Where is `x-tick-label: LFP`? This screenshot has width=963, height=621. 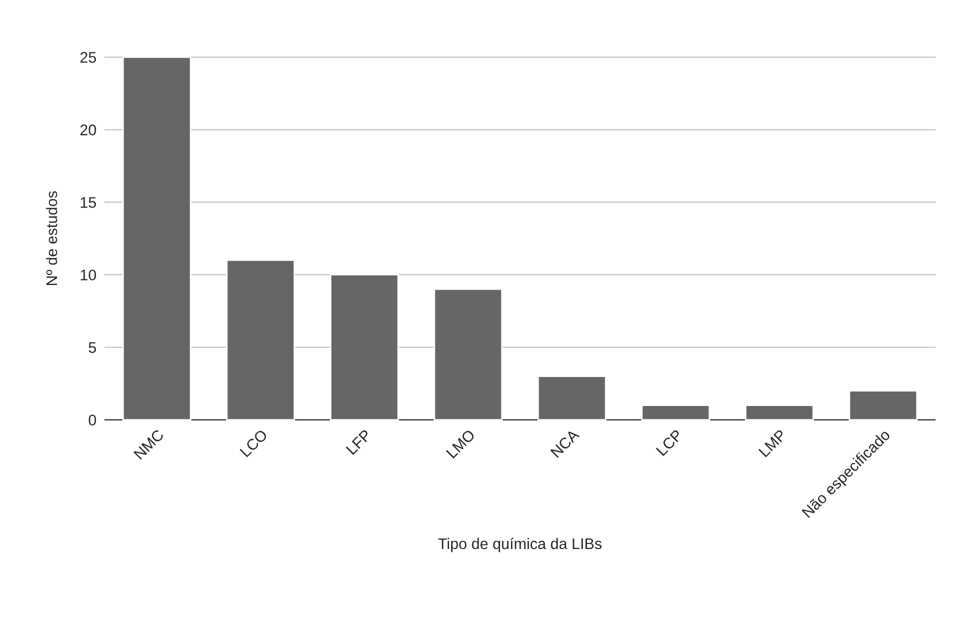
x-tick-label: LFP is located at coordinates (359, 442).